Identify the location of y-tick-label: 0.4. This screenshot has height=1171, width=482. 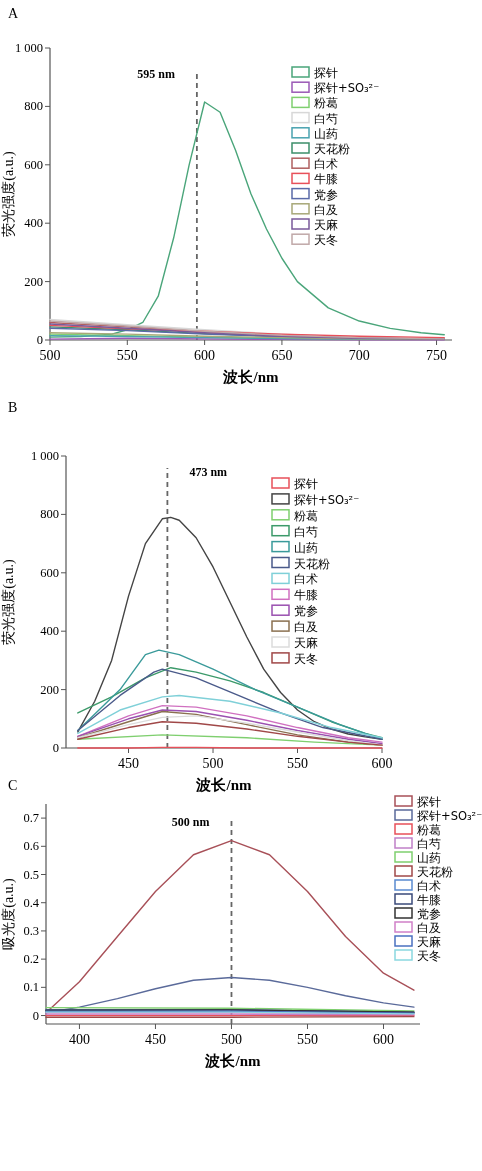
(31, 902).